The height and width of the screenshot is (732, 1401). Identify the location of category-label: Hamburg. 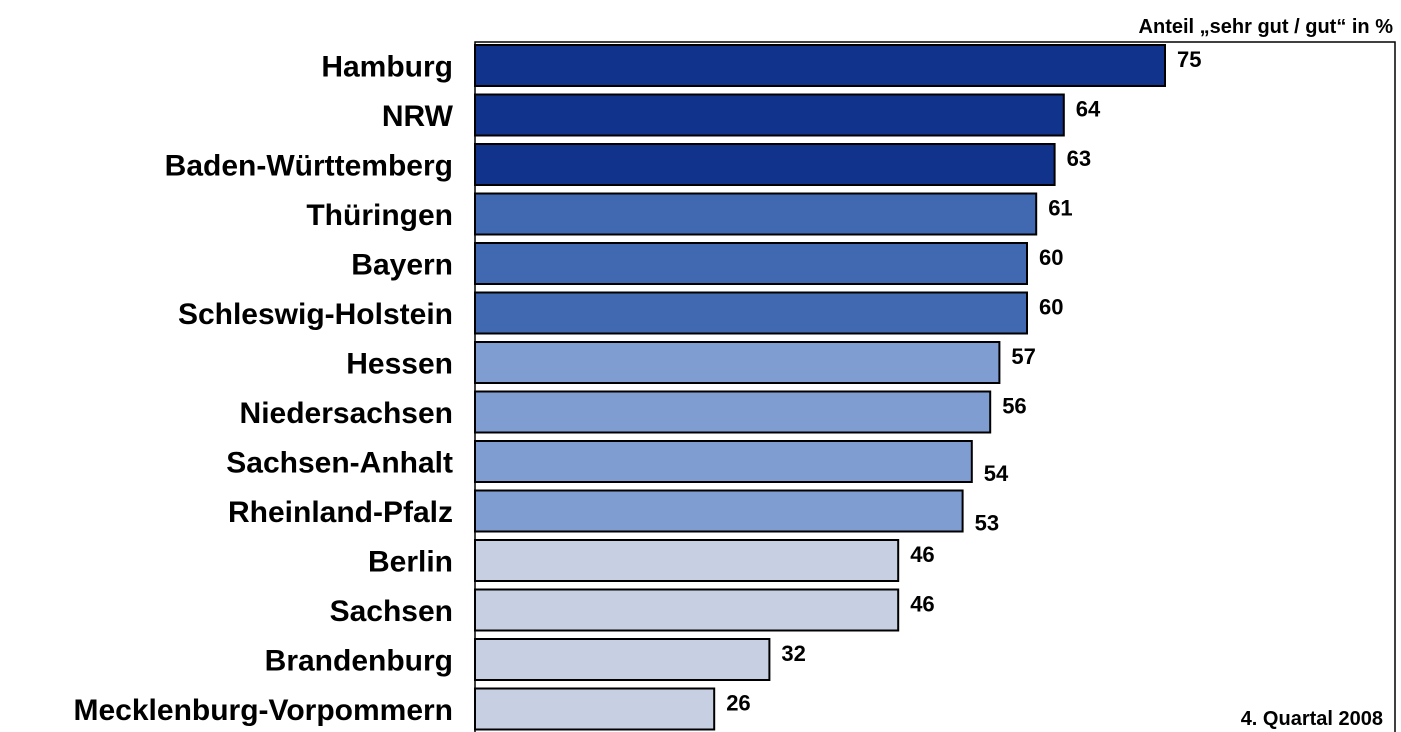
(387, 67).